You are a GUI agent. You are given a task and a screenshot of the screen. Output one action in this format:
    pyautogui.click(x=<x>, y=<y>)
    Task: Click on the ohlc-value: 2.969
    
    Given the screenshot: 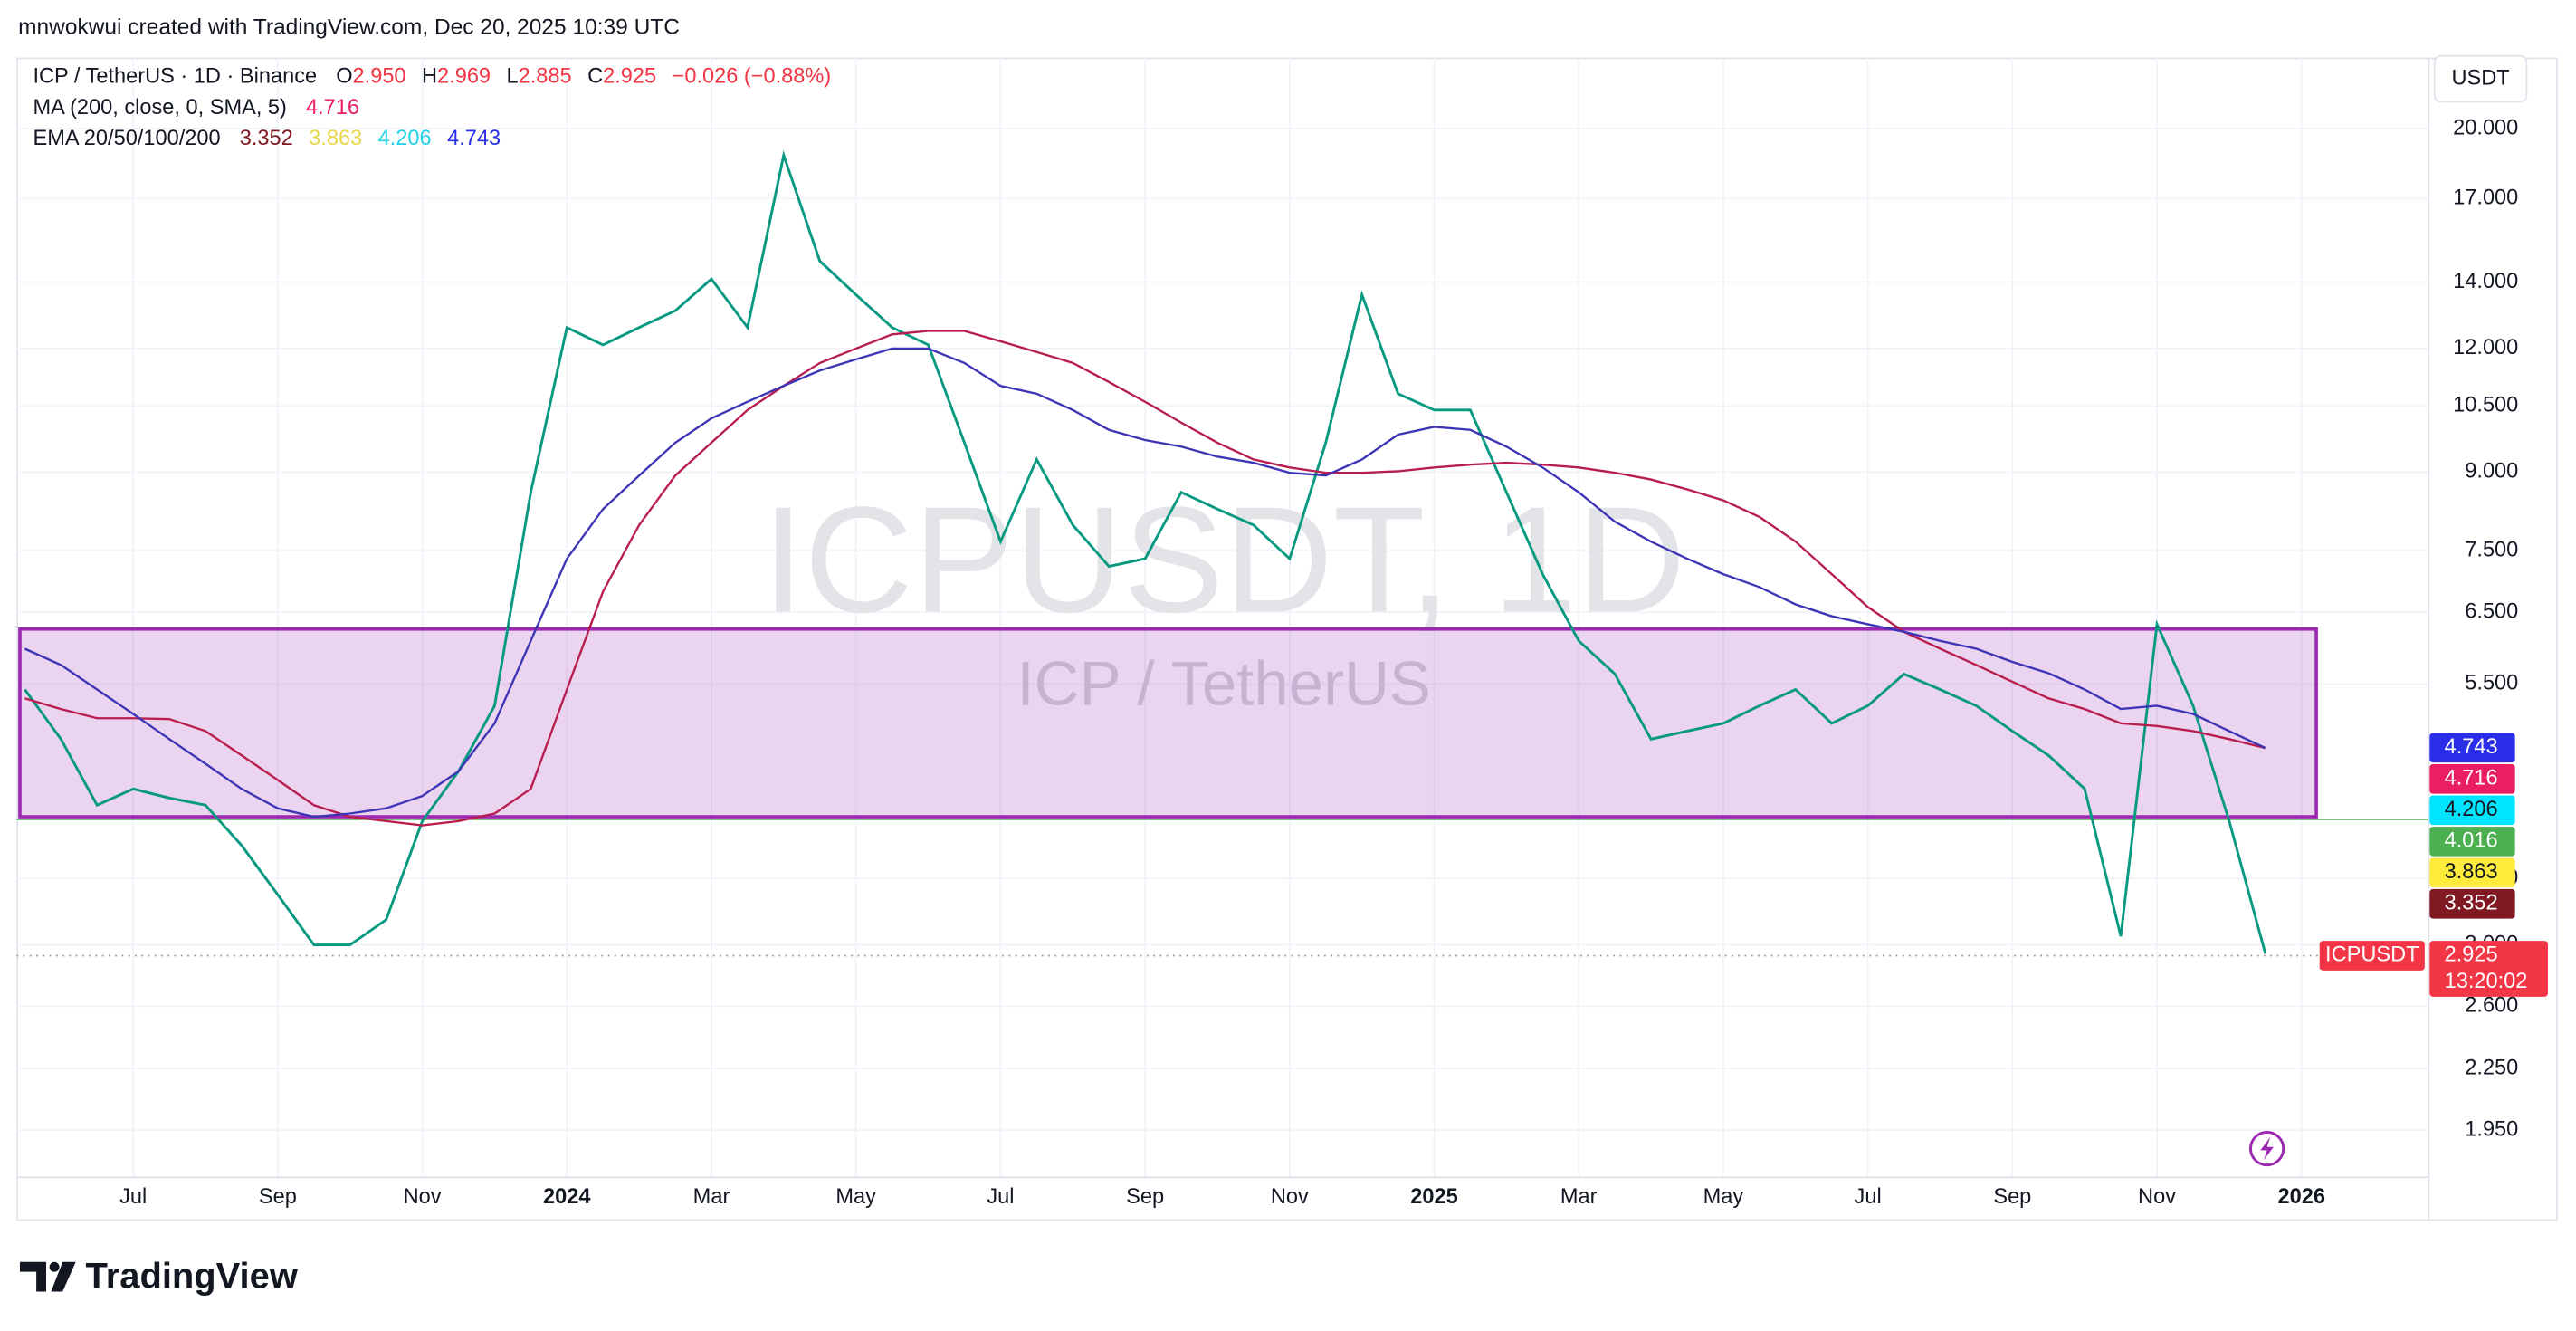 What is the action you would take?
    pyautogui.click(x=464, y=76)
    